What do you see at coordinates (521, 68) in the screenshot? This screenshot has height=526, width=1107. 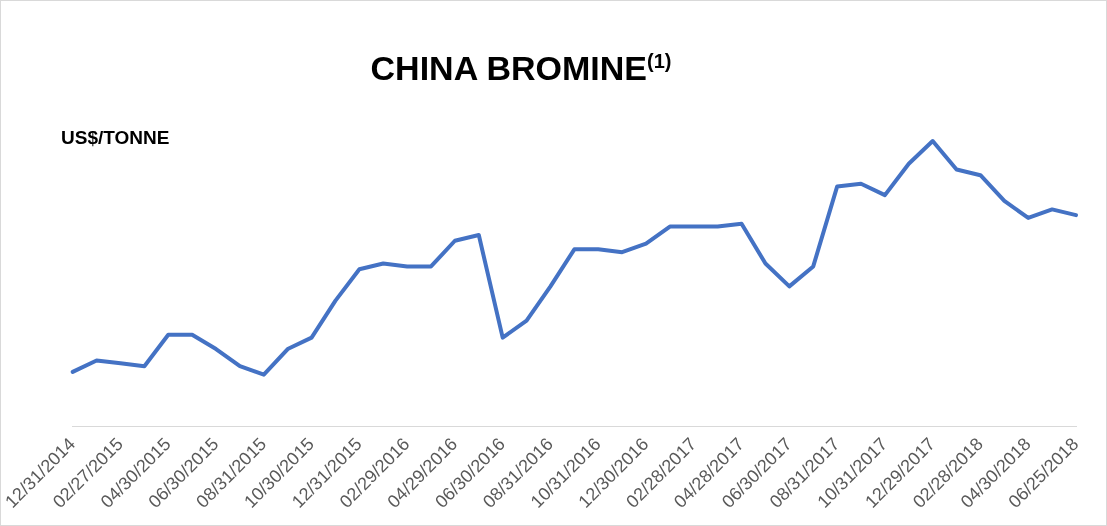 I see `chart-title: CHINA BROMINE$^{(1)}$` at bounding box center [521, 68].